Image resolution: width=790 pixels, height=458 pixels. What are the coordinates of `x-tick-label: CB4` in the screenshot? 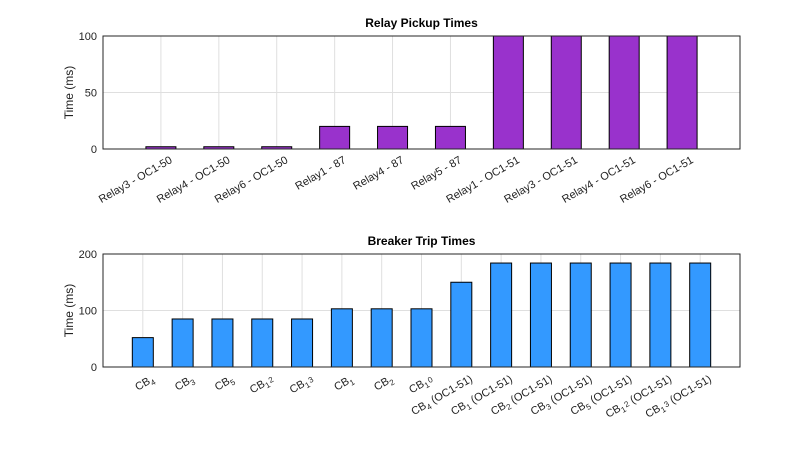 It's located at (145, 384).